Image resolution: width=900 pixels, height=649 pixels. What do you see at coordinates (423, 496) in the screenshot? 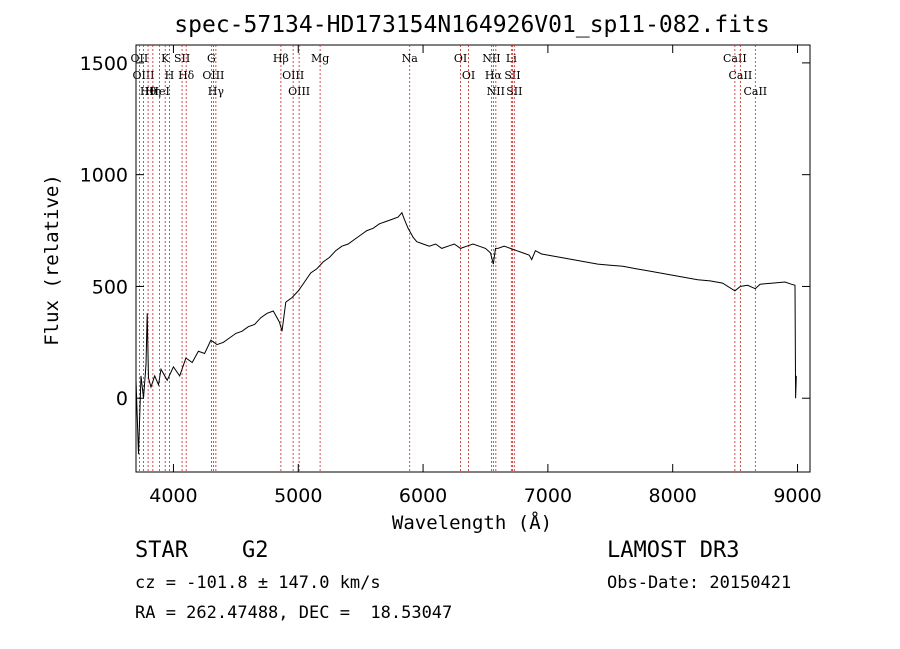
I see `x-tick-label: 6000` at bounding box center [423, 496].